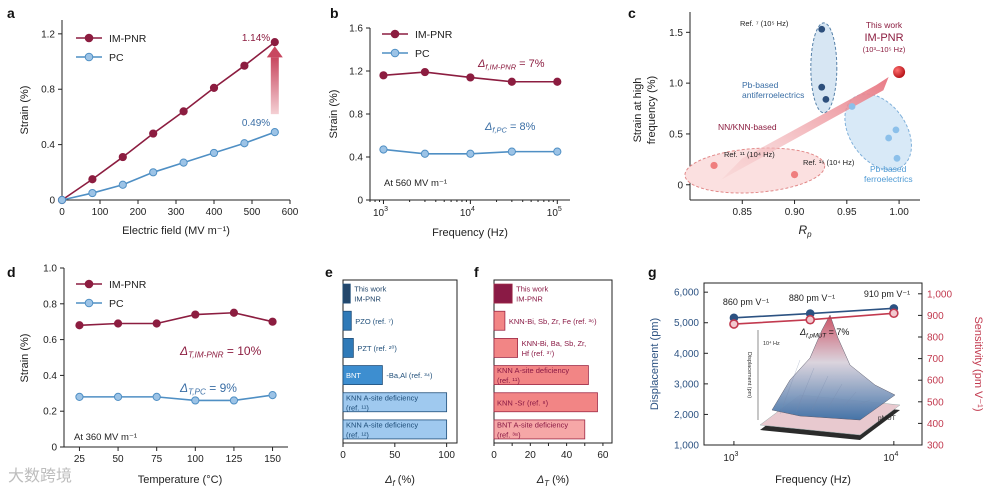  What do you see at coordinates (334, 13) in the screenshot?
I see `panel-letter-b: b` at bounding box center [334, 13].